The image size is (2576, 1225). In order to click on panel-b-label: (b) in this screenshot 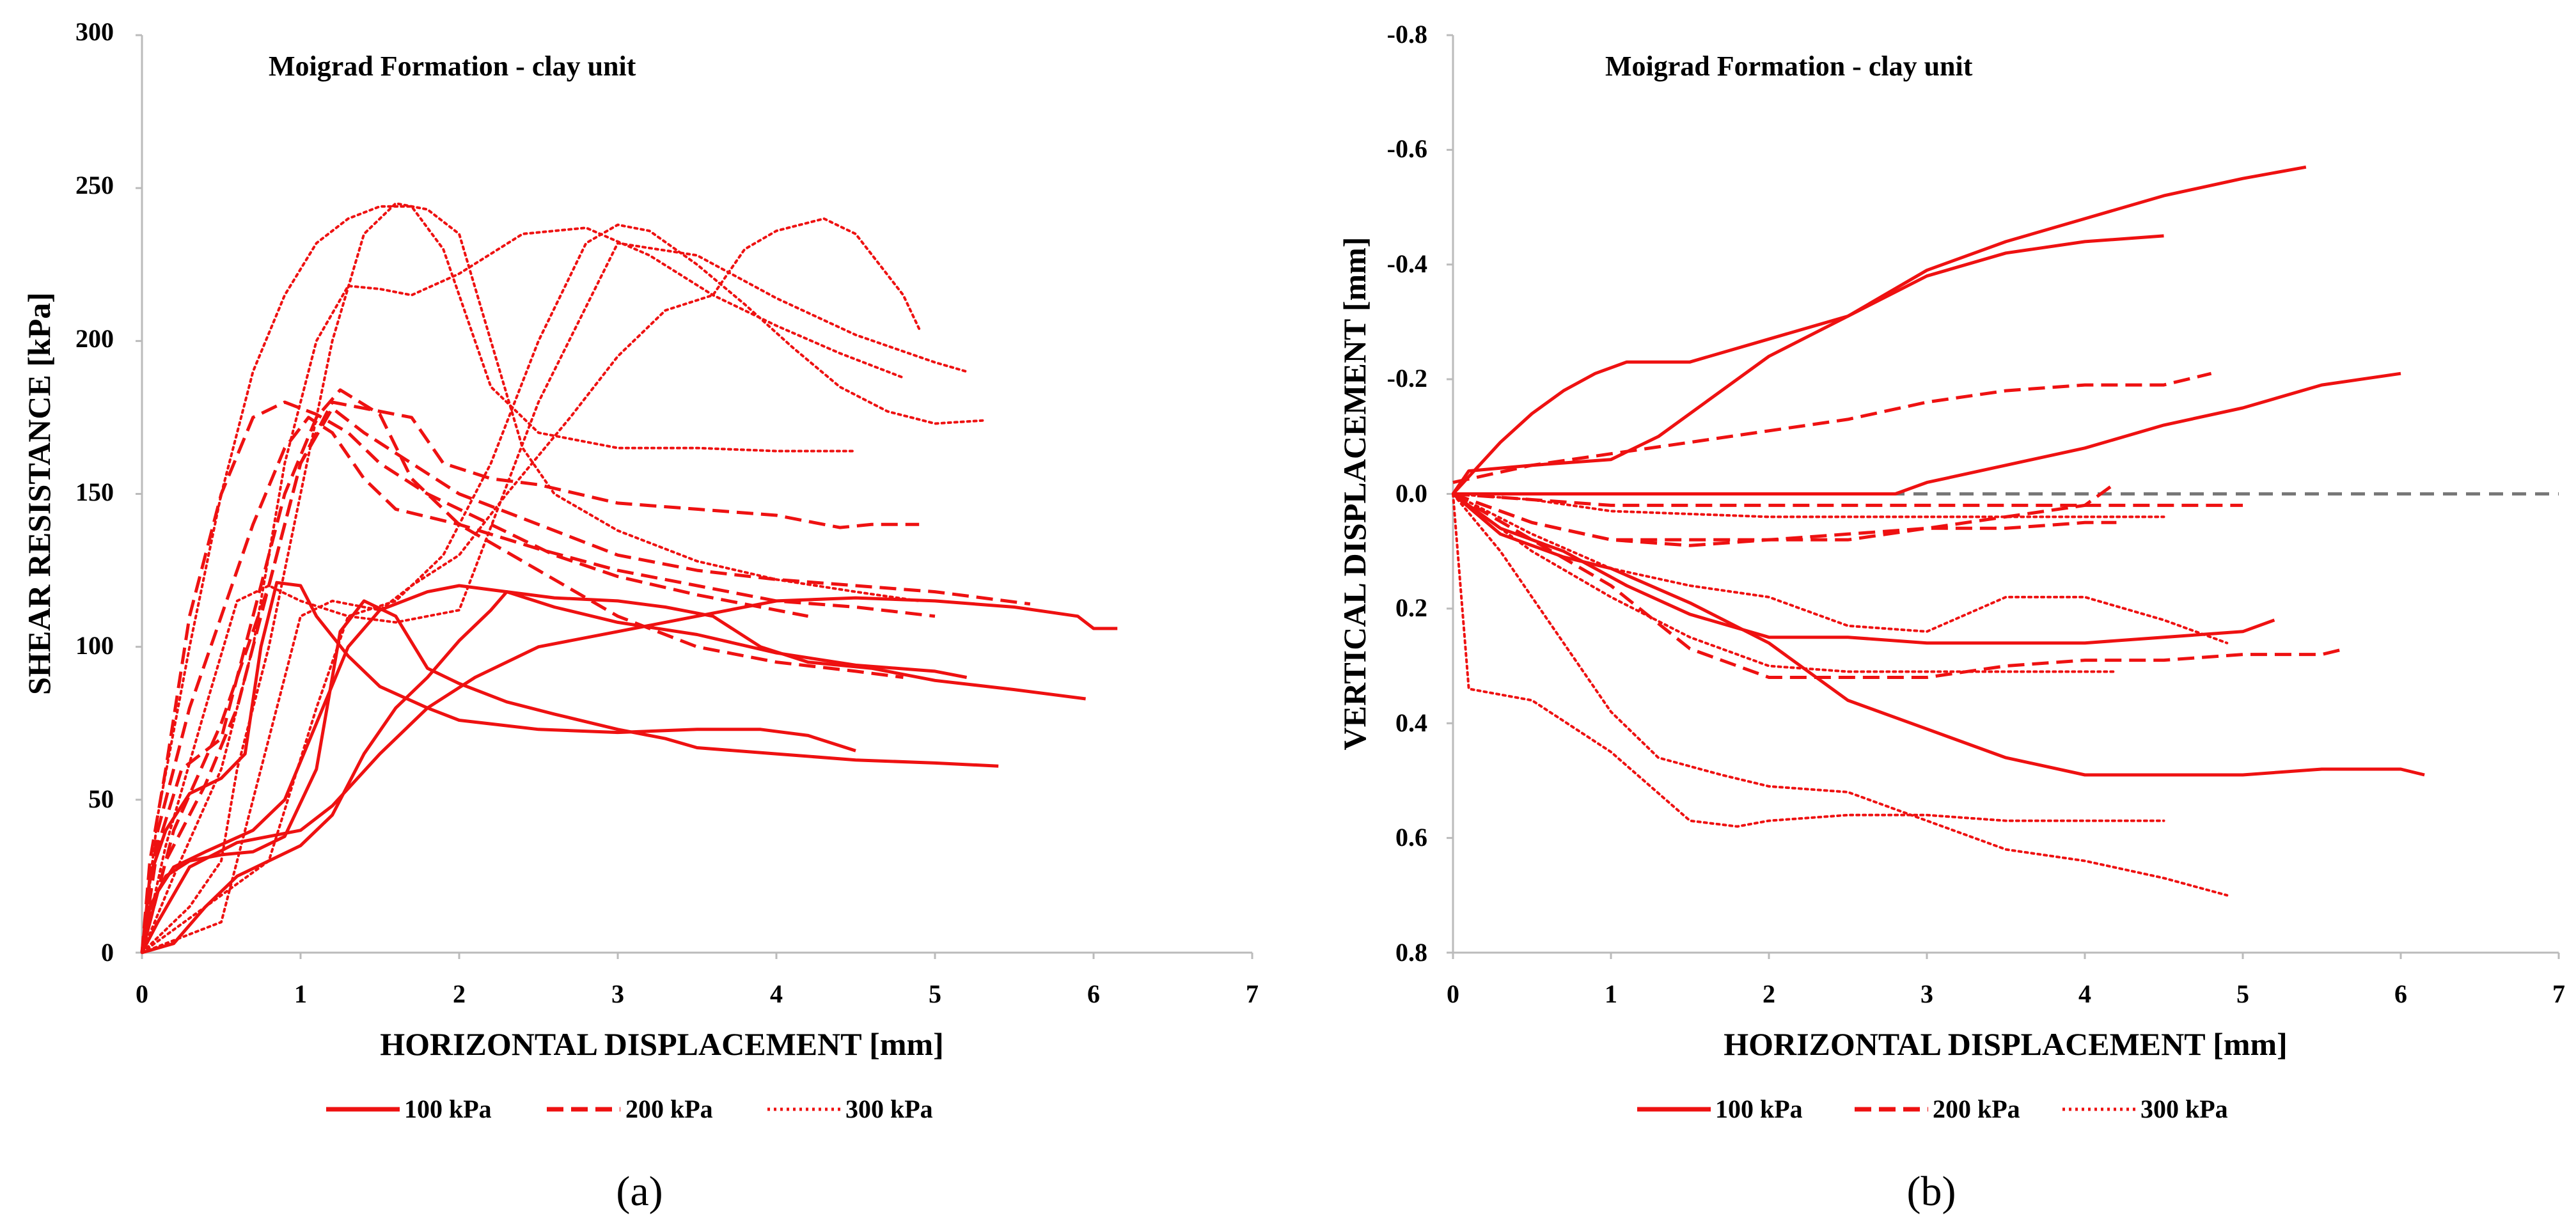, I will do `click(1931, 1191)`.